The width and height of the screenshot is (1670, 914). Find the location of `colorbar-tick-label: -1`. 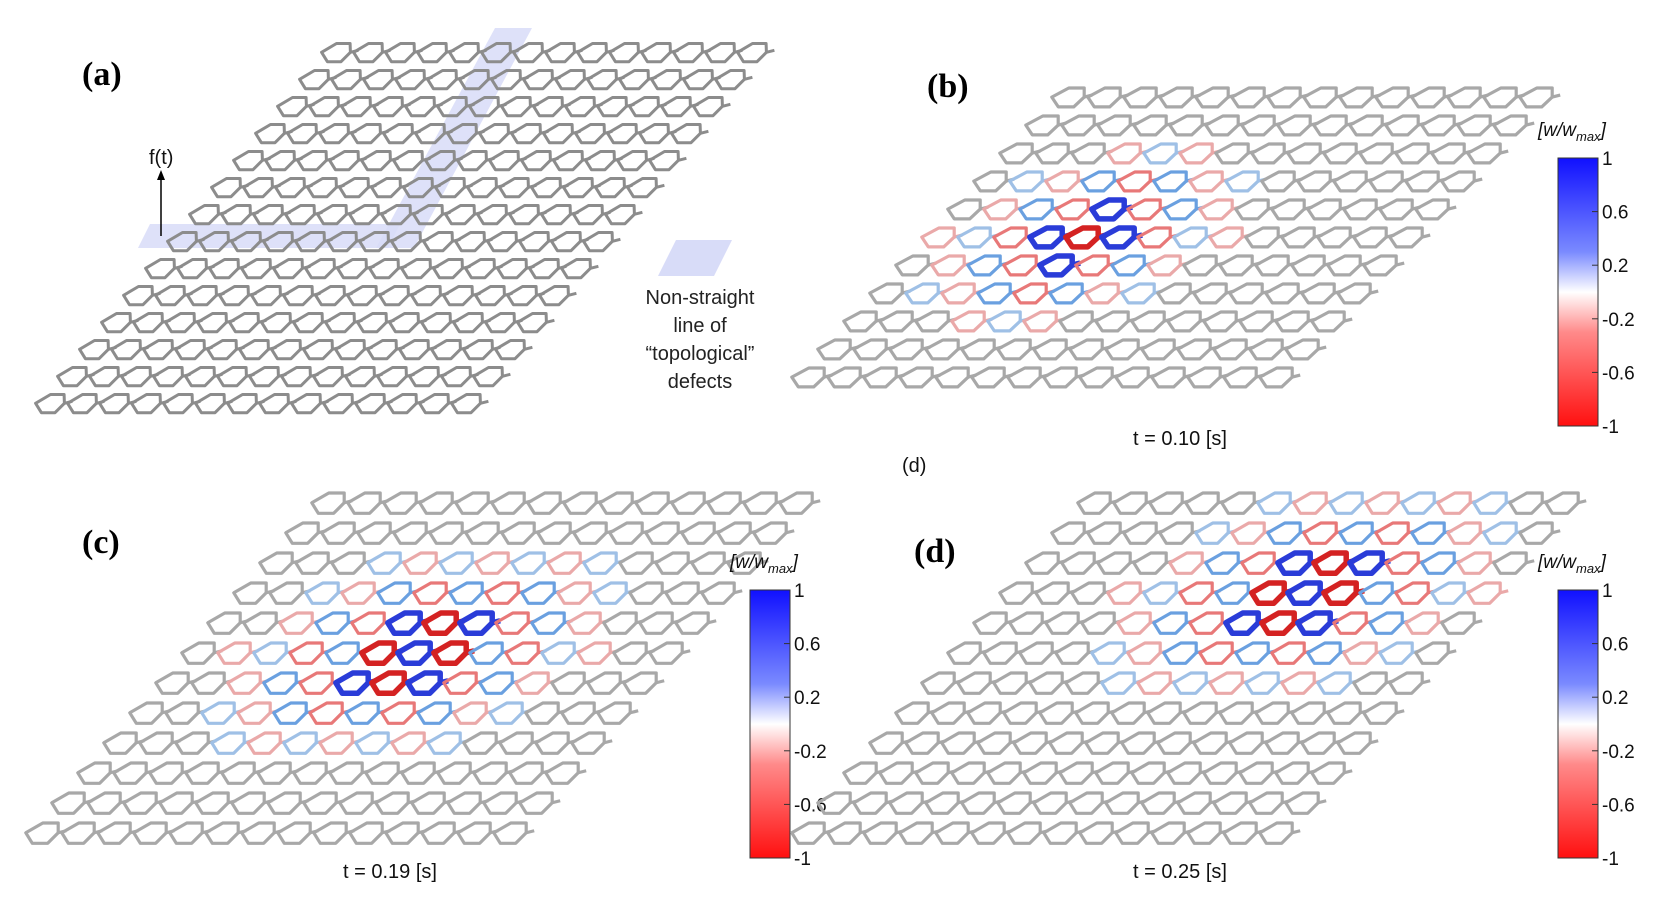

colorbar-tick-label: -1 is located at coordinates (802, 859).